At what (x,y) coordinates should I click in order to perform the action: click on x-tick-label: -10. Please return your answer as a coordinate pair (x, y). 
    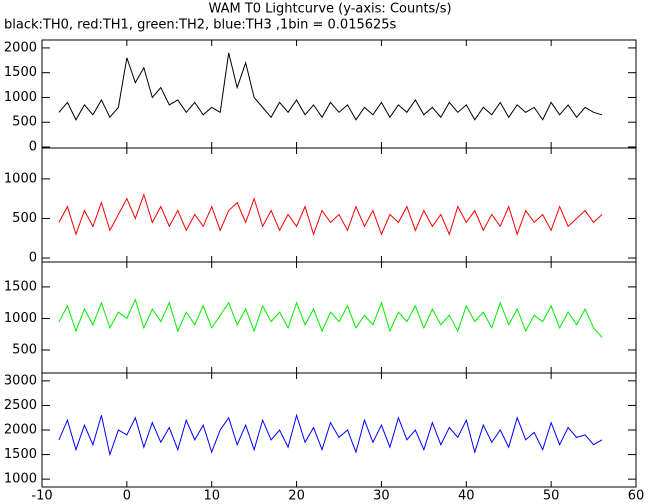
    Looking at the image, I should click on (41, 496).